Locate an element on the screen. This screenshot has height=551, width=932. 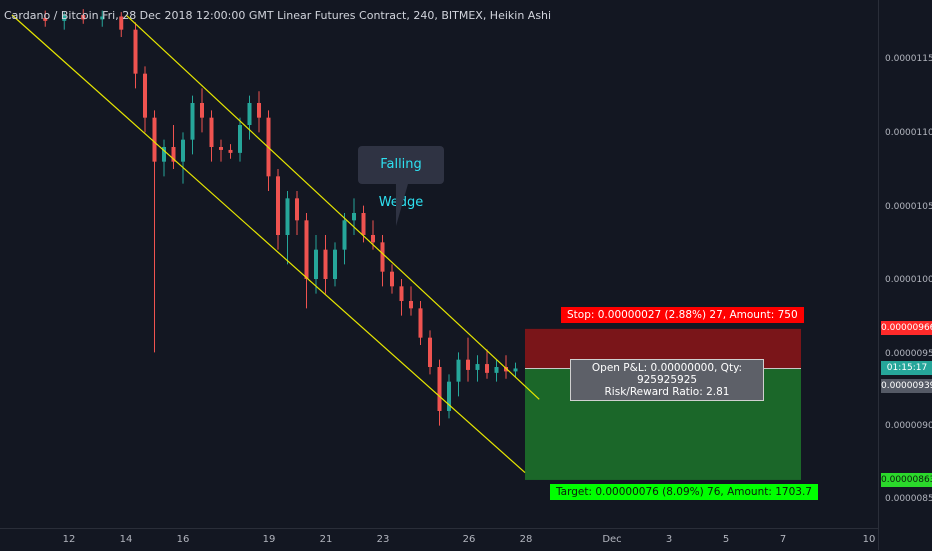
time-tick: 16 is located at coordinates (183, 539).